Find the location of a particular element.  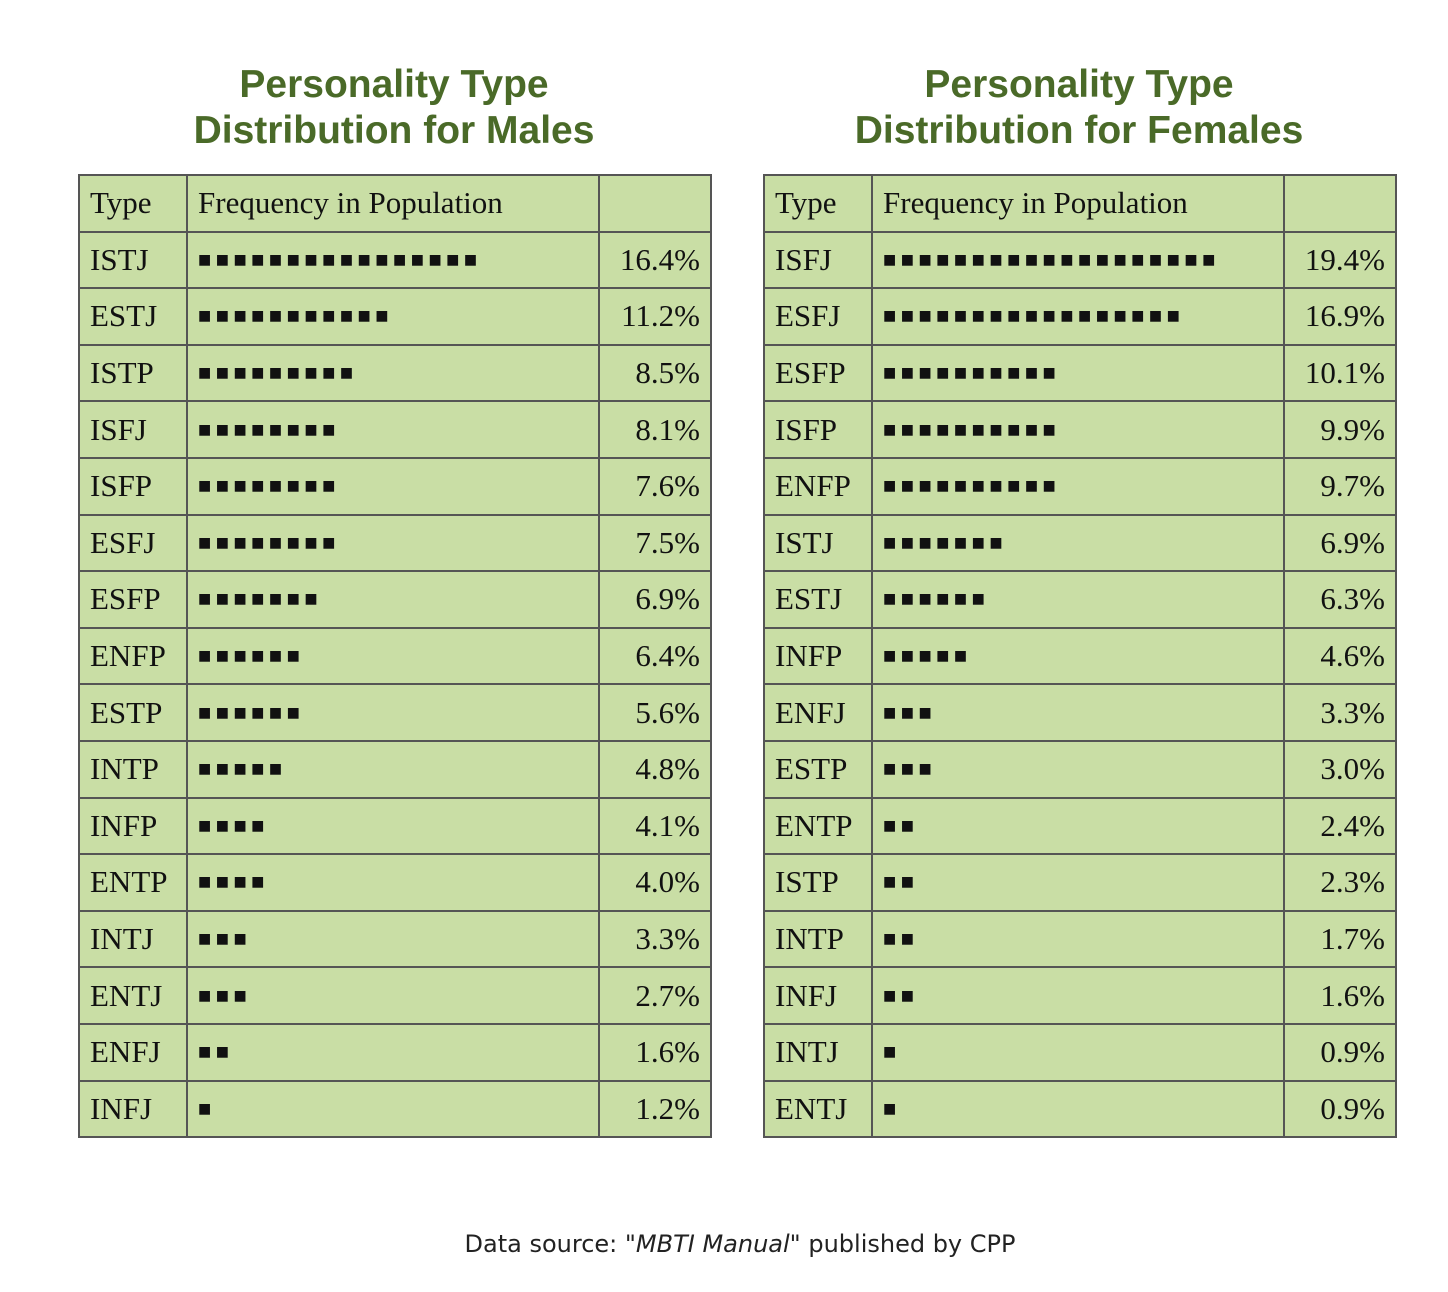

percent-cell: 9.7% is located at coordinates (1340, 486).